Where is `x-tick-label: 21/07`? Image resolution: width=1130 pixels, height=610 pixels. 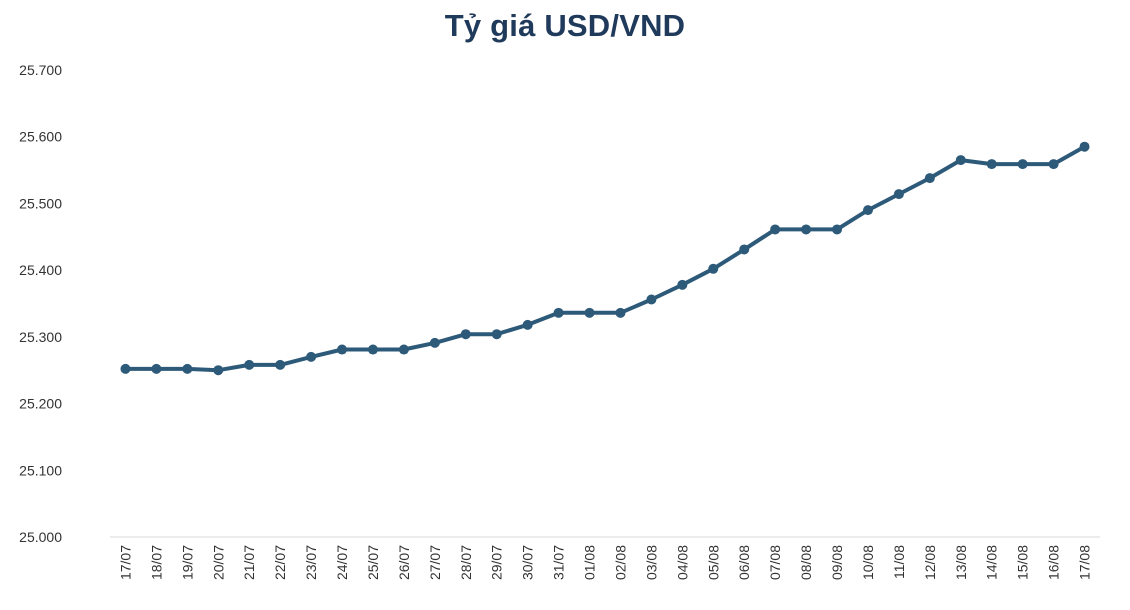 x-tick-label: 21/07 is located at coordinates (249, 562).